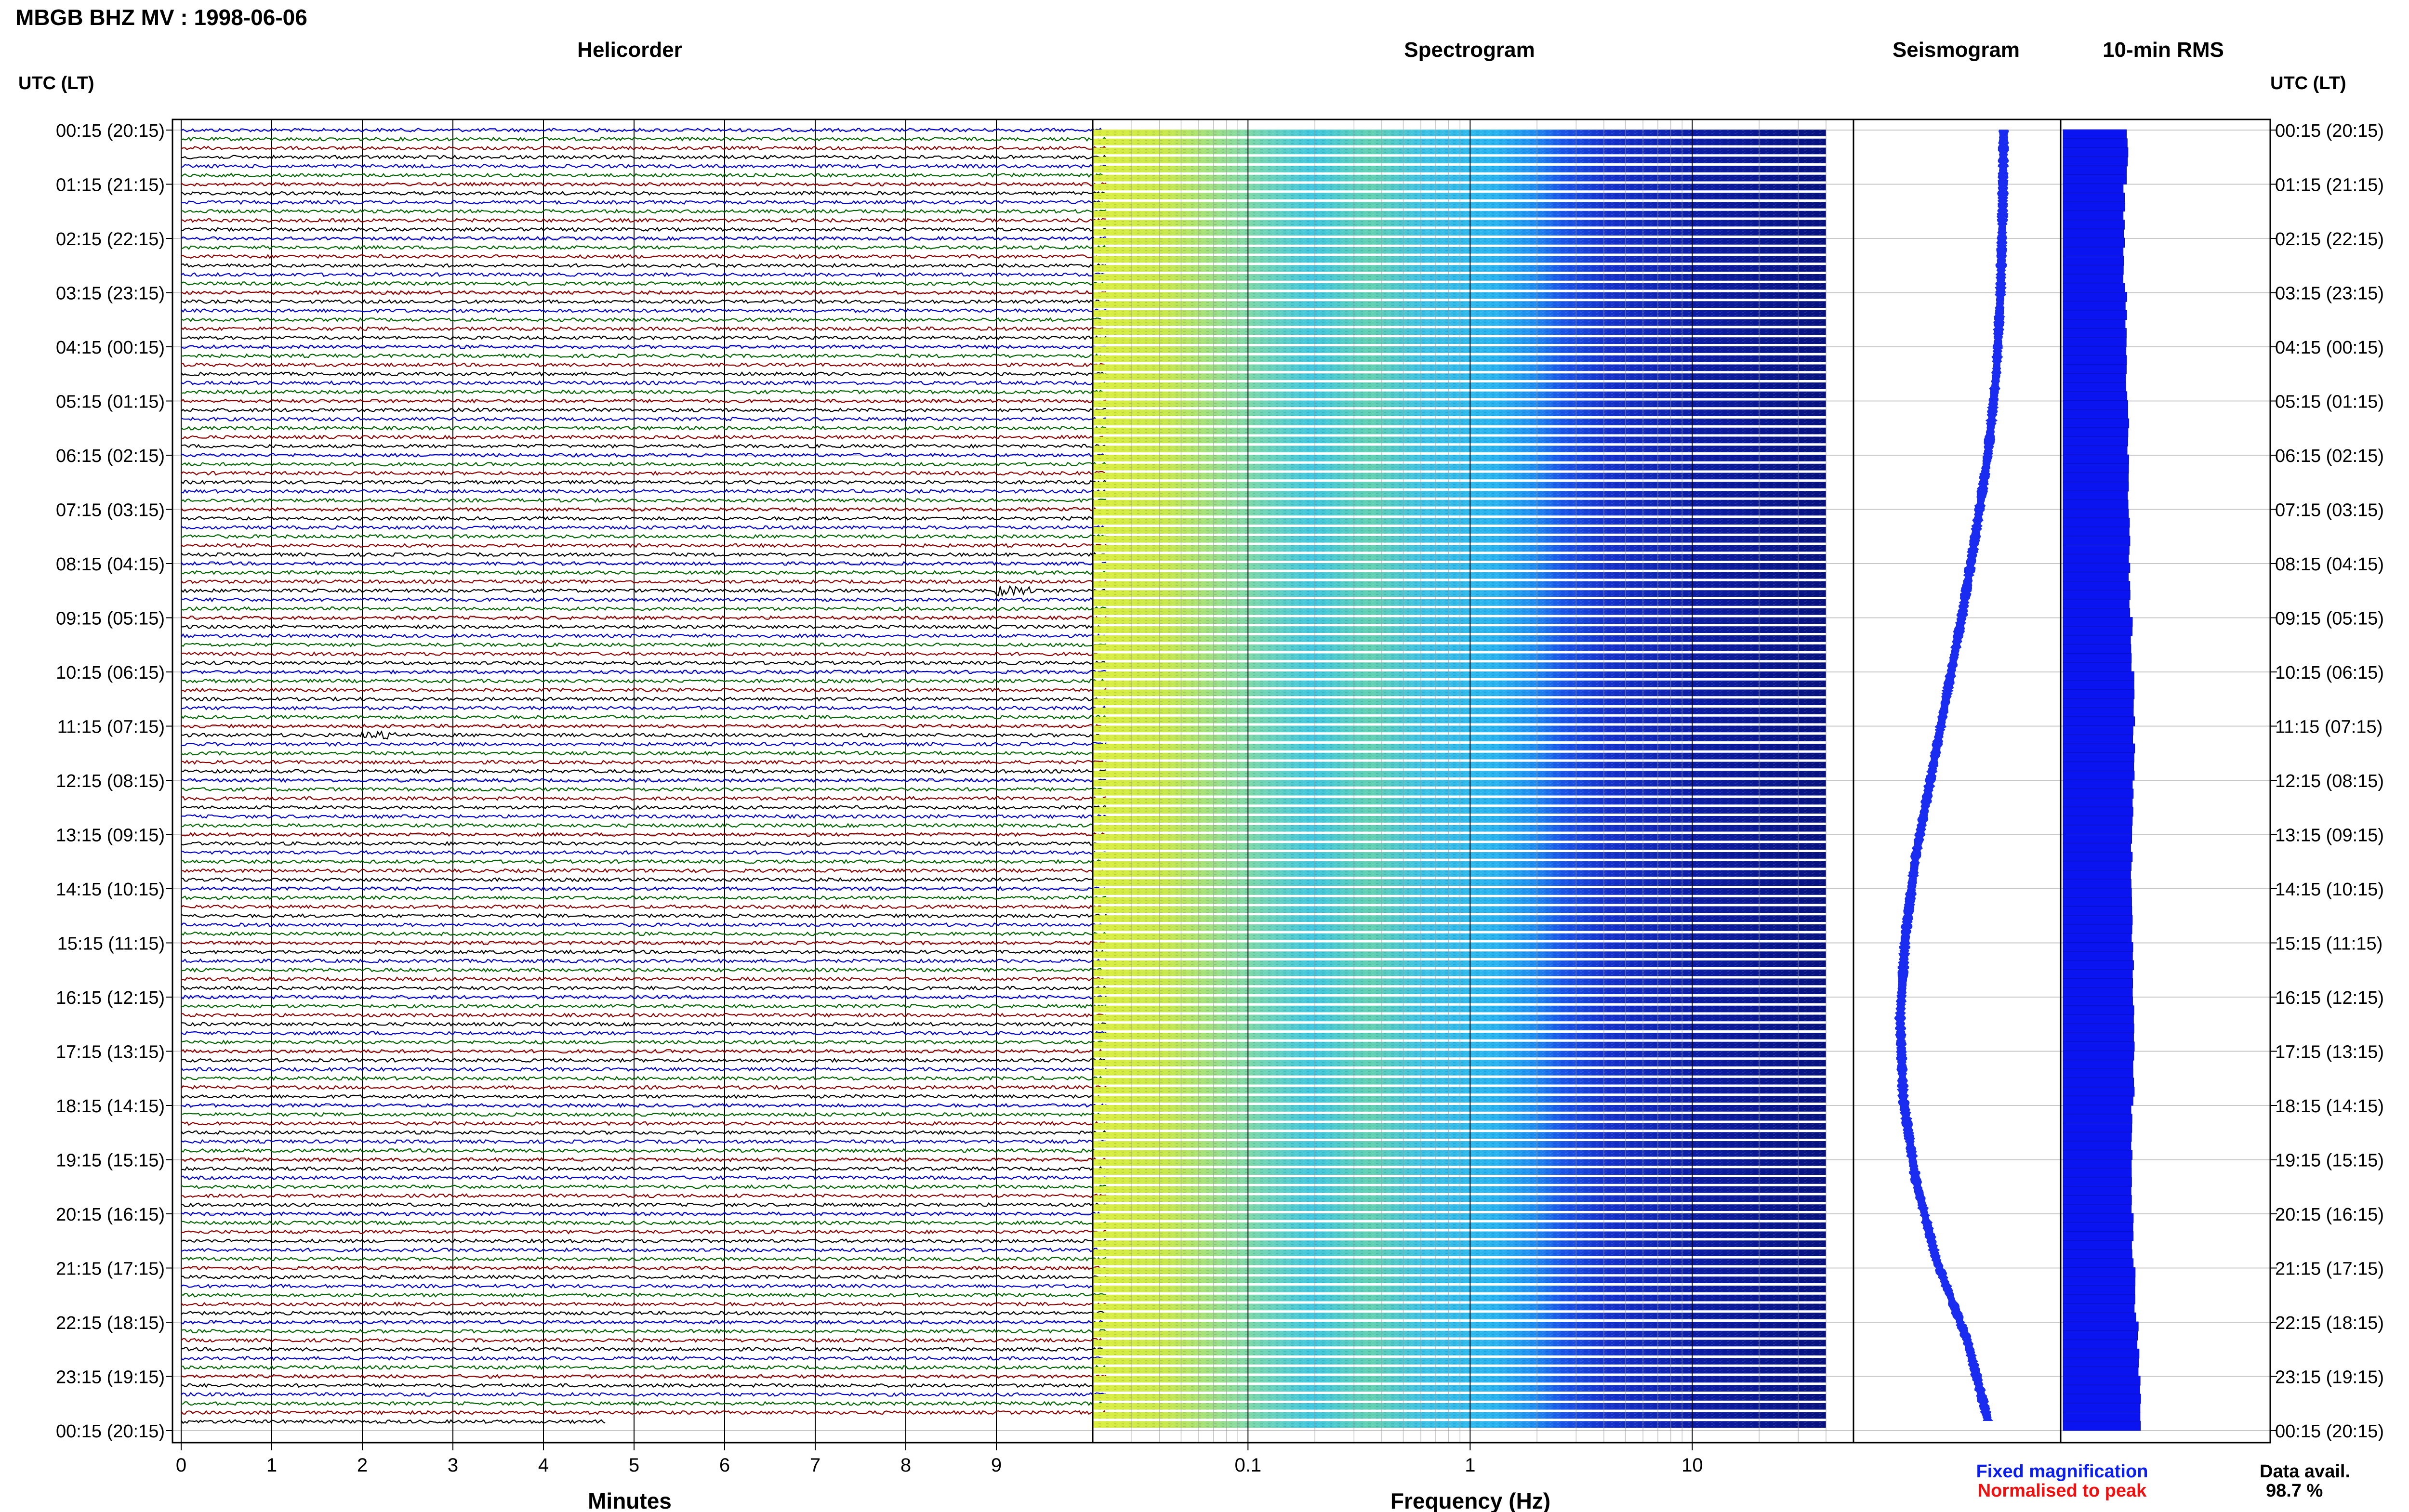 The image size is (2409, 1512). Describe the element at coordinates (2294, 1491) in the screenshot. I see `data-availability-value: 98.7 %` at that location.